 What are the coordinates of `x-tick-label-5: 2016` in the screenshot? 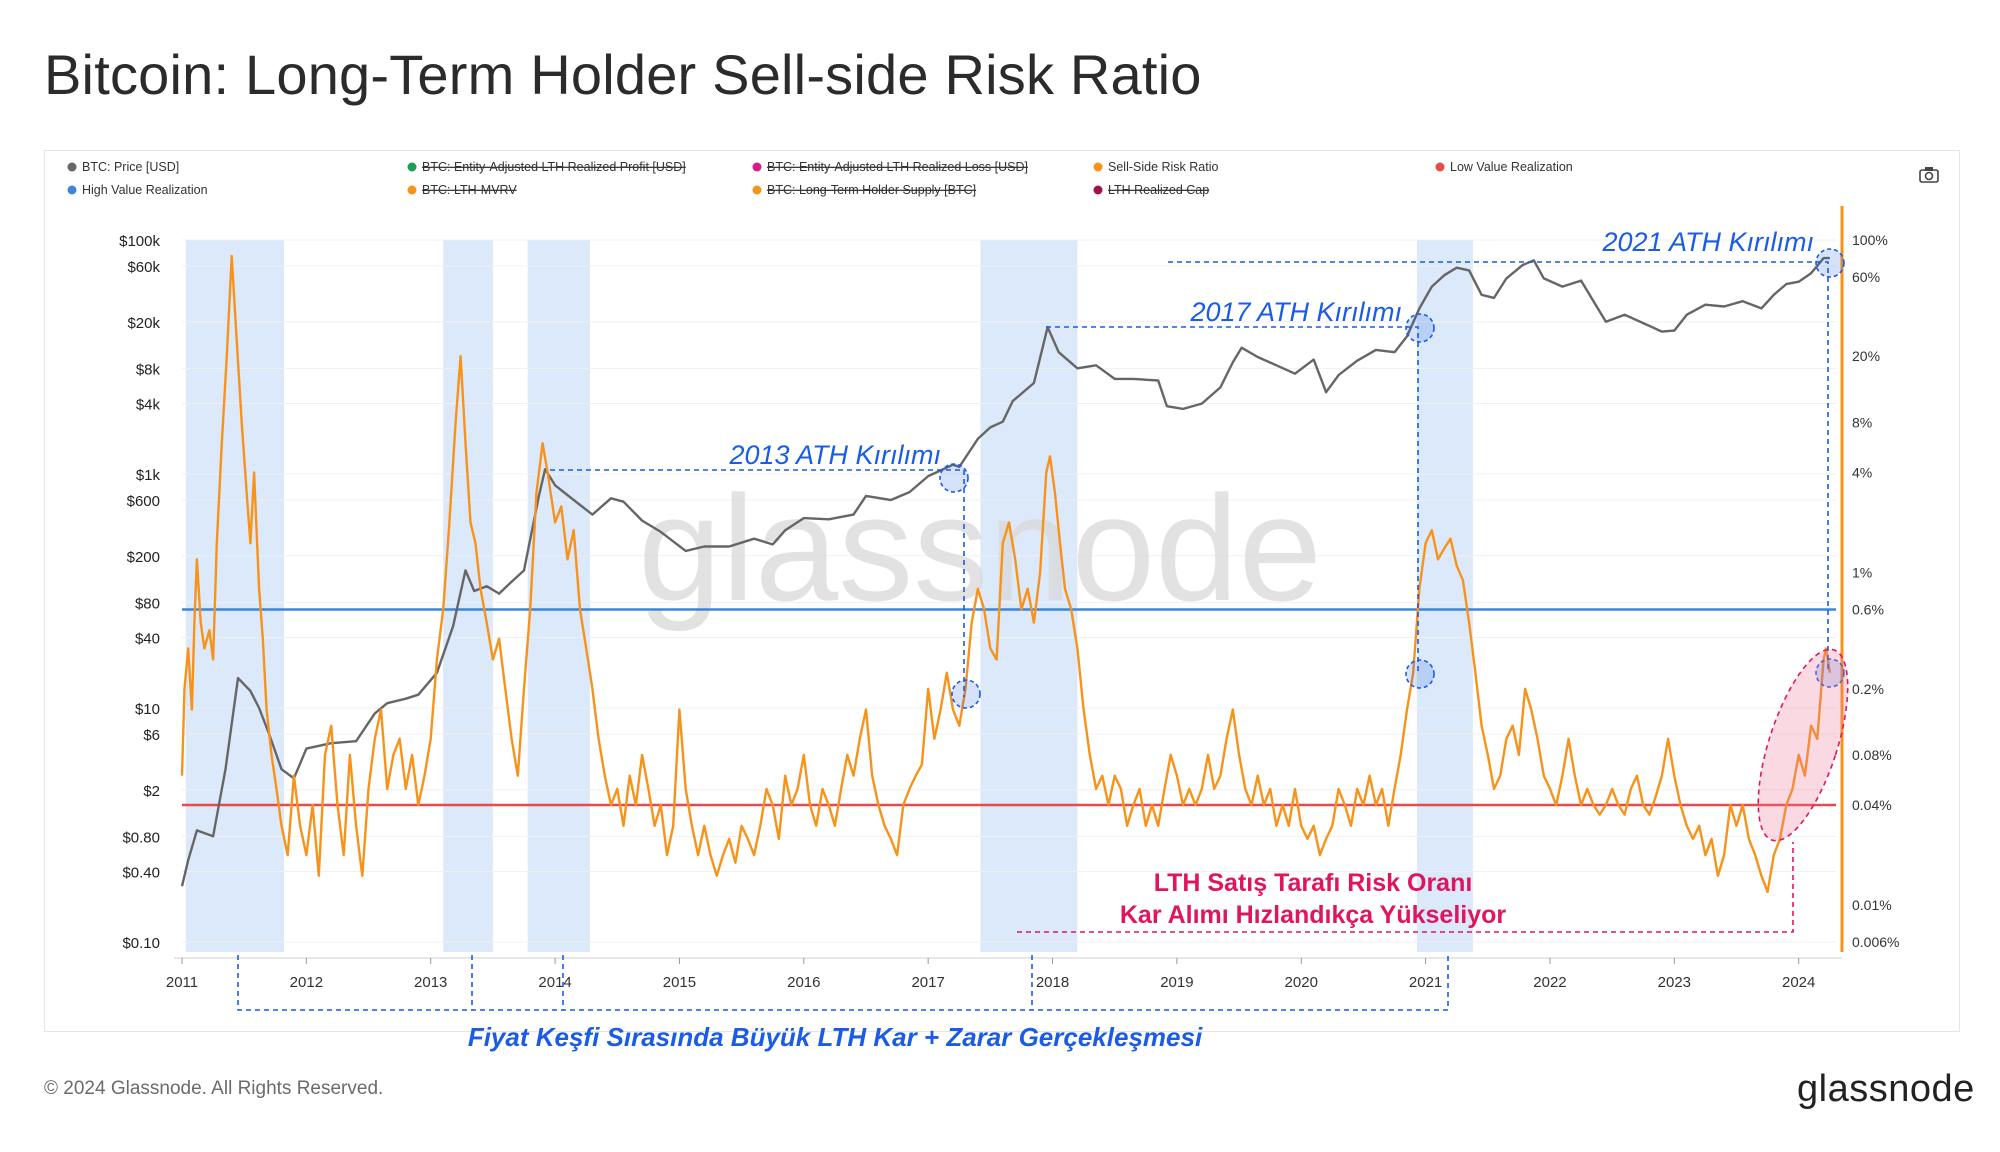 It's located at (803, 982).